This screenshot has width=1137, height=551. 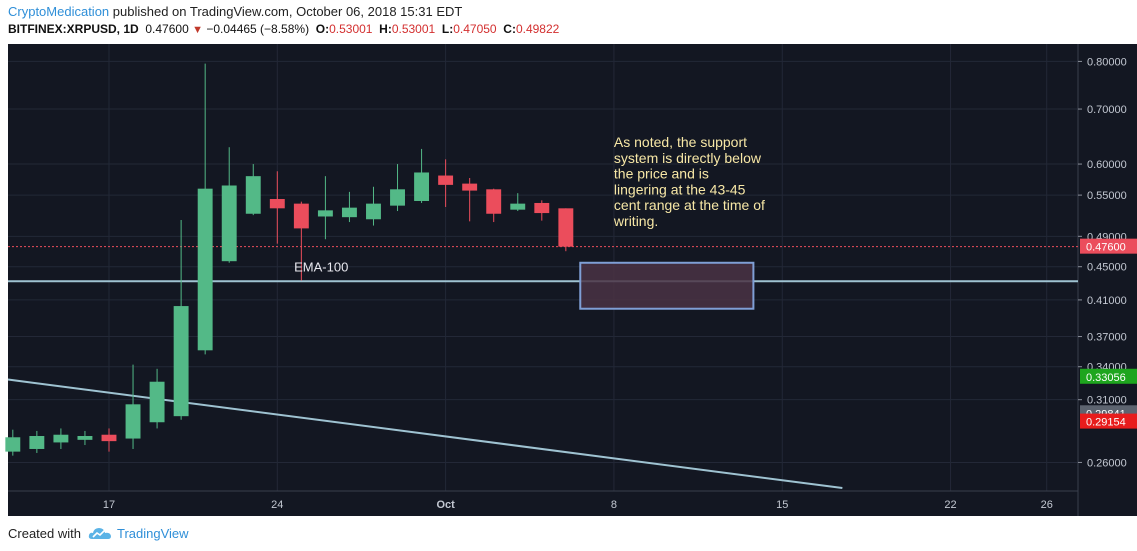 What do you see at coordinates (568, 533) in the screenshot?
I see `chart-footer: Created with TradingView` at bounding box center [568, 533].